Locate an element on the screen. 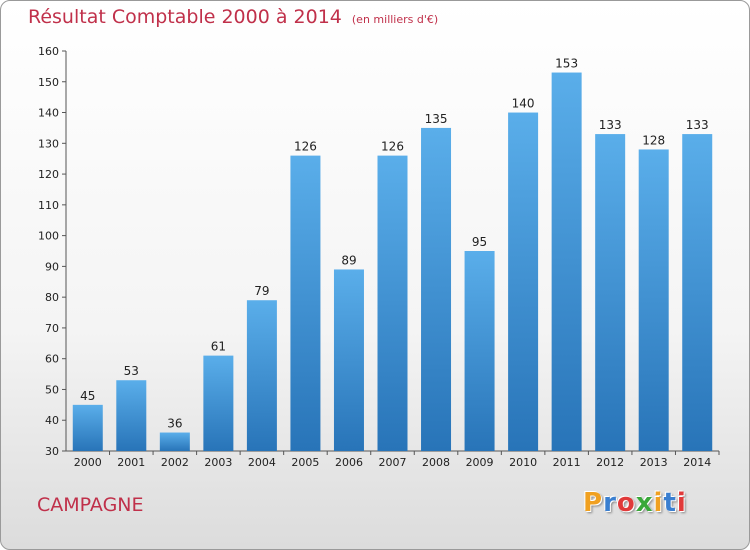 The image size is (750, 550). data-label: 45 is located at coordinates (87, 396).